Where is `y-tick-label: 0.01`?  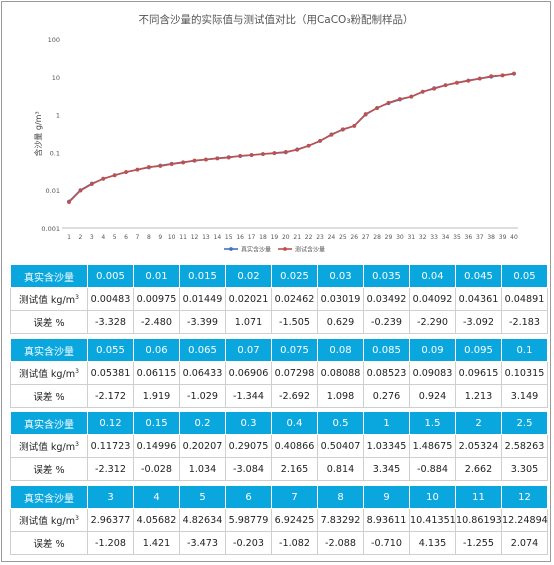 y-tick-label: 0.01 is located at coordinates (53, 191).